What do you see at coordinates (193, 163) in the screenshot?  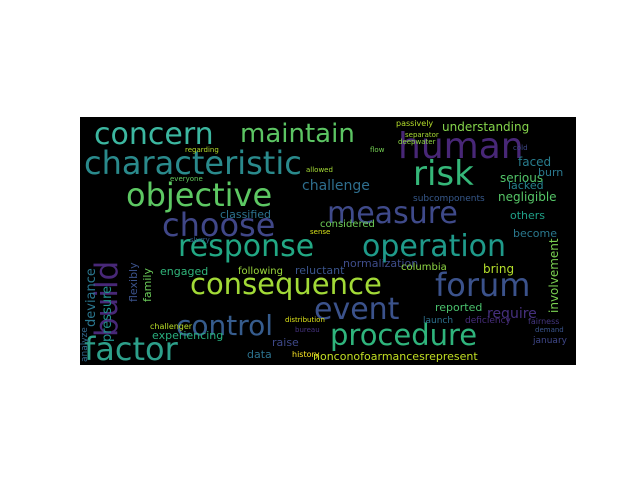 I see `word-characteristic: characteristic` at bounding box center [193, 163].